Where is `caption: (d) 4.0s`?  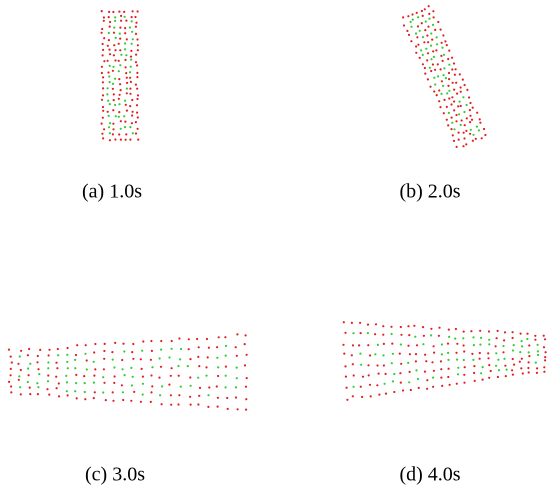 caption: (d) 4.0s is located at coordinates (429, 475).